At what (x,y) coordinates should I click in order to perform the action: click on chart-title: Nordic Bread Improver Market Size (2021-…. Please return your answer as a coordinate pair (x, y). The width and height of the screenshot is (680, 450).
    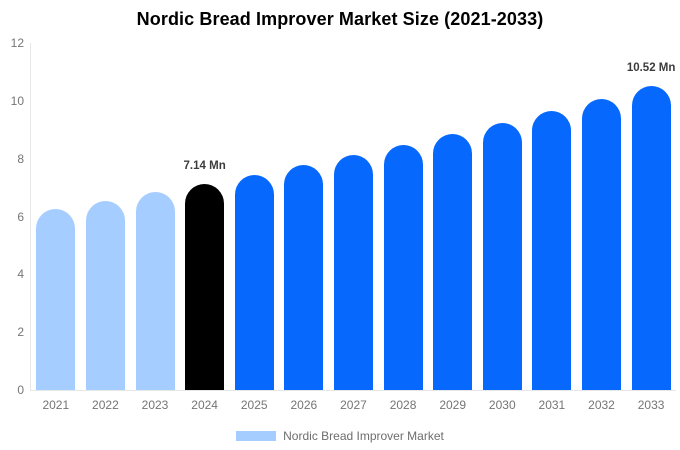
    Looking at the image, I should click on (340, 19).